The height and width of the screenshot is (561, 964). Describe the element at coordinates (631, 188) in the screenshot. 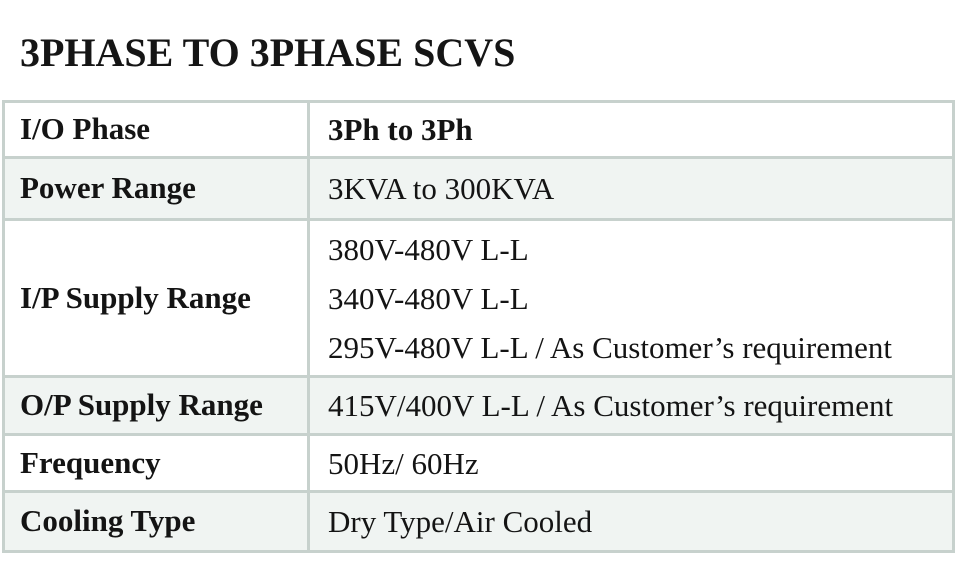

I see `row-value-power-range: 3KVA to 300KVA` at that location.